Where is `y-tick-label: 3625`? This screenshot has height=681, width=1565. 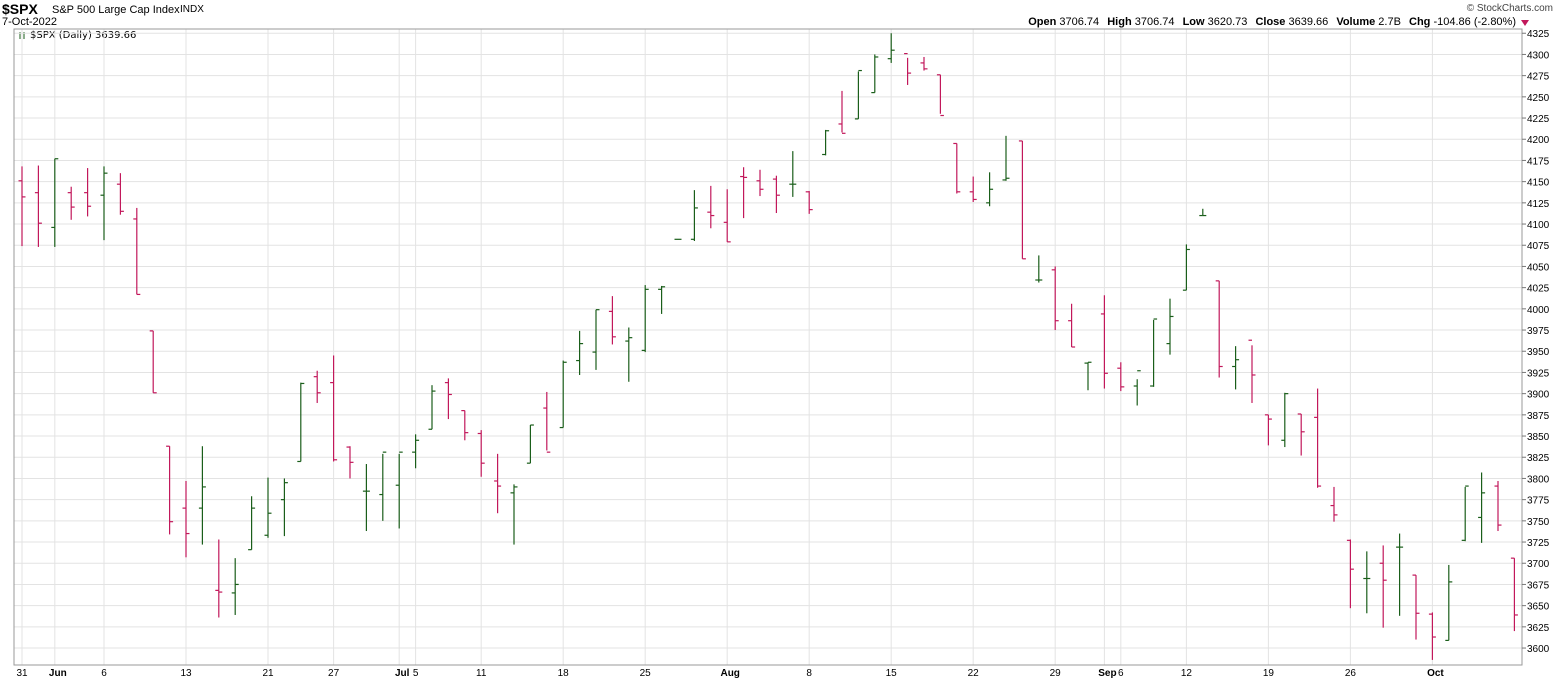 y-tick-label: 3625 is located at coordinates (1538, 628).